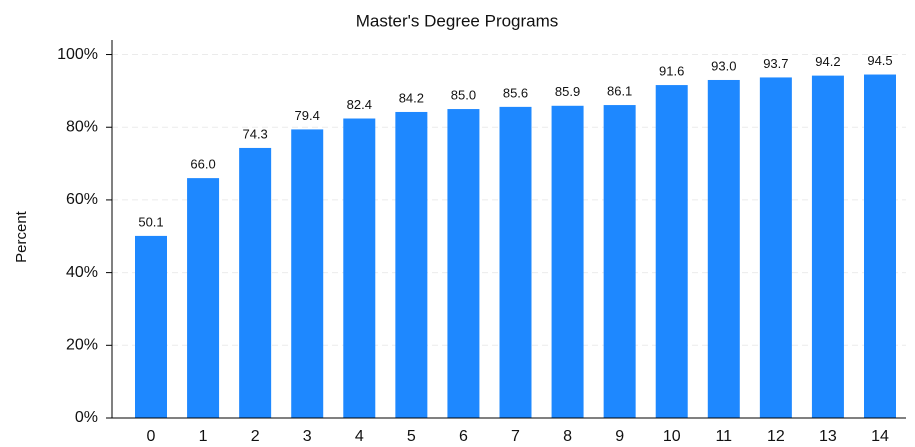 Image resolution: width=915 pixels, height=447 pixels. Describe the element at coordinates (77, 54) in the screenshot. I see `y-tick-label: 100%` at that location.